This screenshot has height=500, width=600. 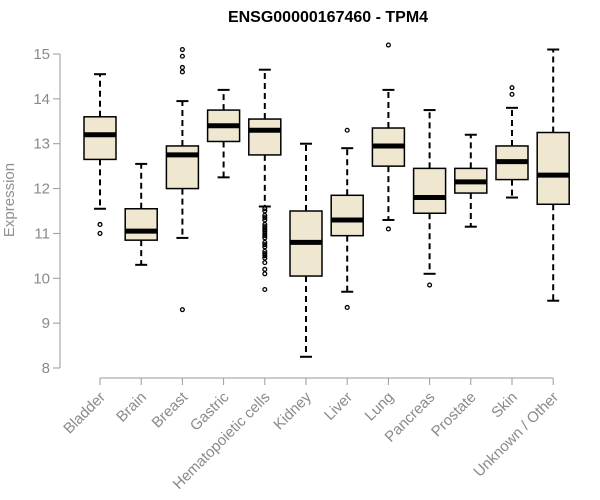 I want to click on box-group-breast, so click(x=182, y=179).